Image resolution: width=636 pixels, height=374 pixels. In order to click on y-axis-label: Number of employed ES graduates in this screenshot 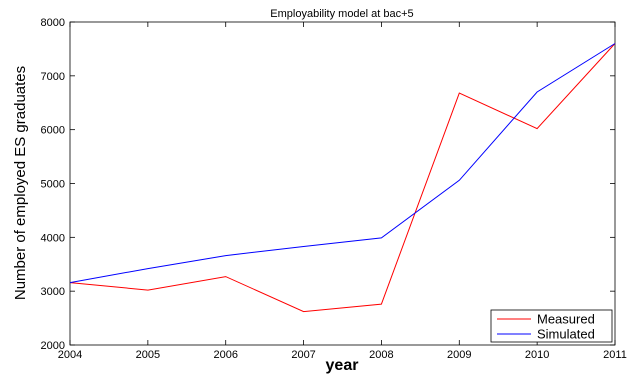, I will do `click(20, 183)`.